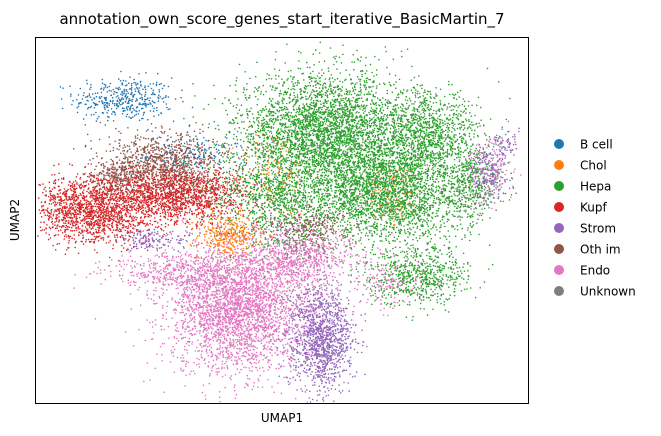 This screenshot has height=436, width=661. What do you see at coordinates (593, 208) in the screenshot?
I see `legend-label-kupf: Kupf` at bounding box center [593, 208].